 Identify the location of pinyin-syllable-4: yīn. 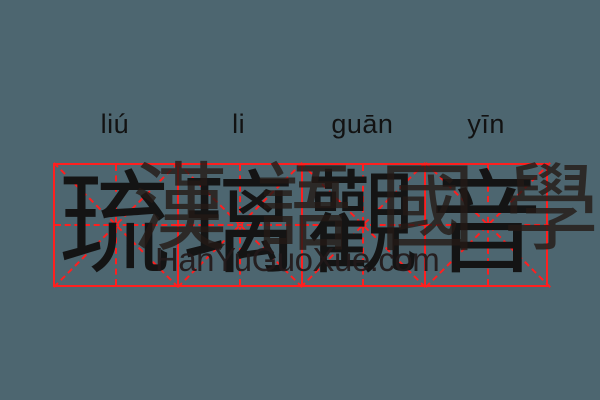
(486, 123).